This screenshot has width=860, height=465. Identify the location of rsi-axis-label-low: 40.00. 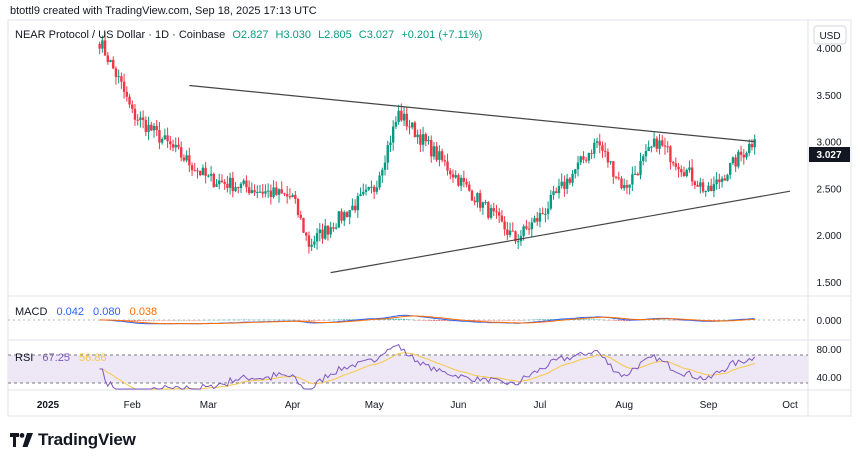
(828, 378).